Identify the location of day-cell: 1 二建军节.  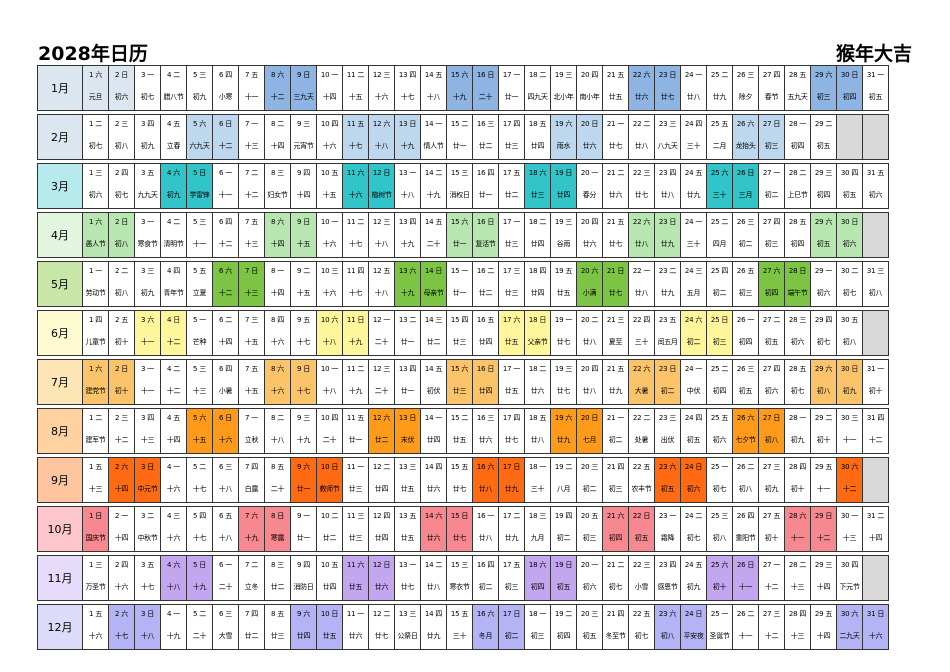
(96, 431).